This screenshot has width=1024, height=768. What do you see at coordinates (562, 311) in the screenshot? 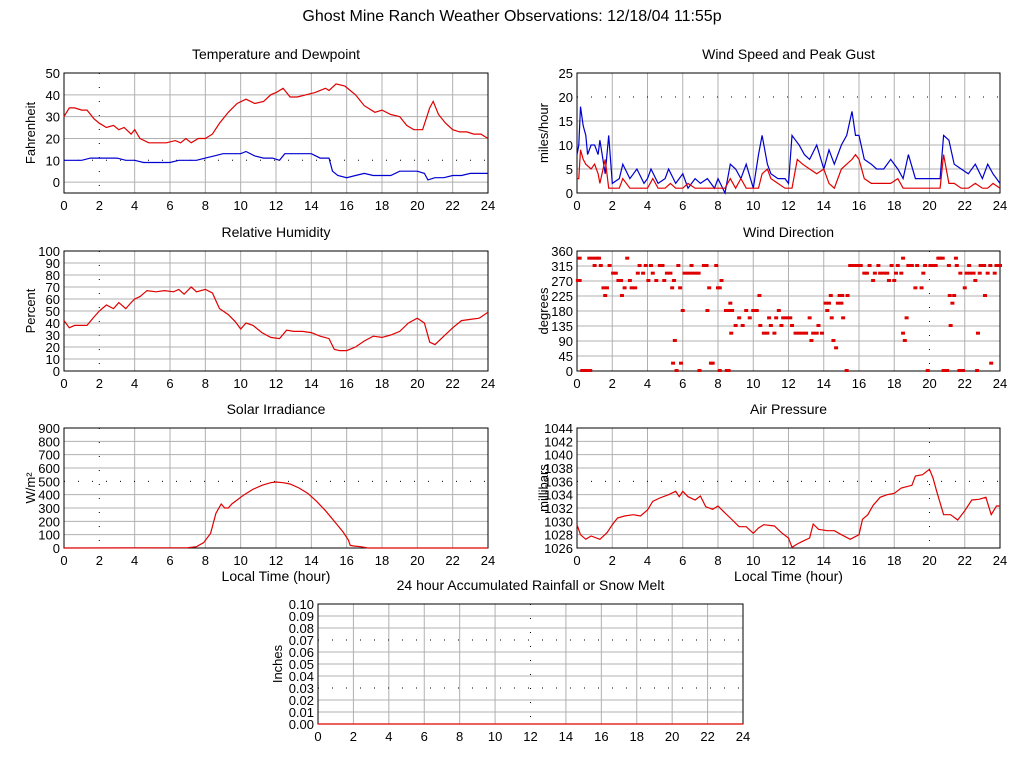
I see `y-tick-label: 180` at bounding box center [562, 311].